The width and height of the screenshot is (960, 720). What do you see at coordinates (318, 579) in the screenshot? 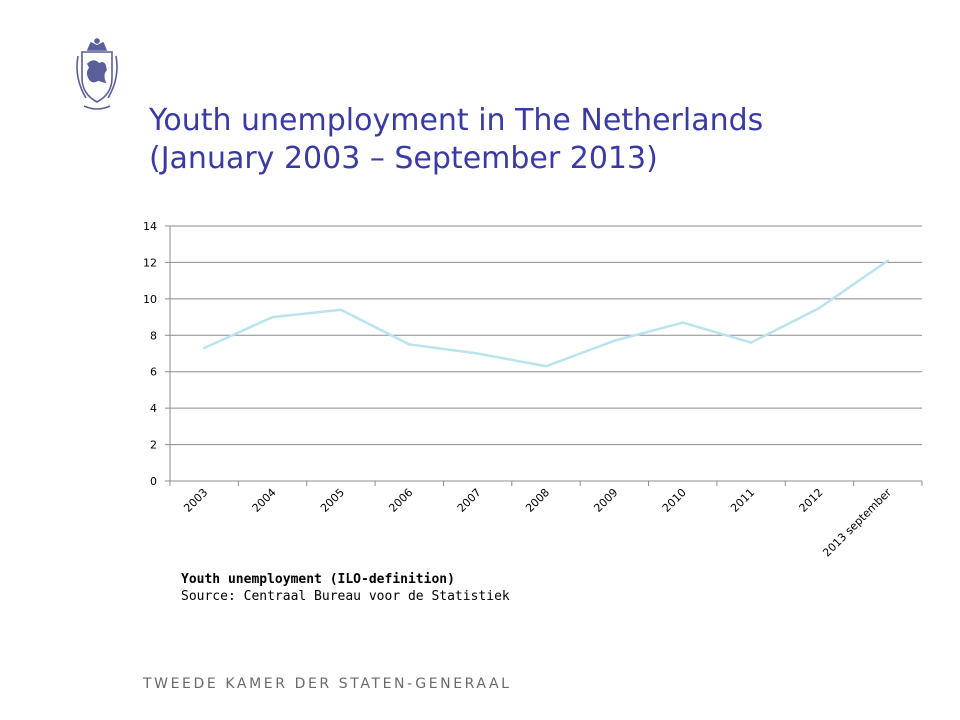
I see `caption-title: Youth unemployment (ILO-definition)` at bounding box center [318, 579].